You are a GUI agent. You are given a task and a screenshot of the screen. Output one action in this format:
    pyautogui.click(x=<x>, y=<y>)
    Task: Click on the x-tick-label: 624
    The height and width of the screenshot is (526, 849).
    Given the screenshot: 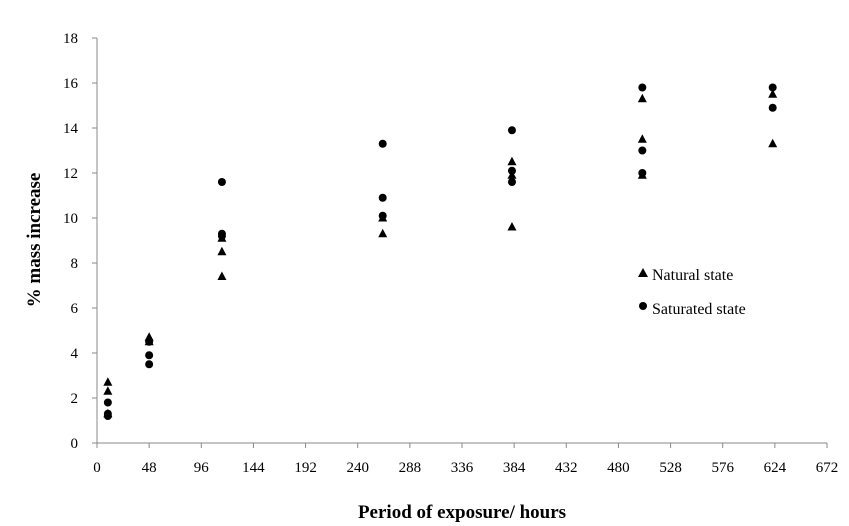 What is the action you would take?
    pyautogui.click(x=775, y=468)
    